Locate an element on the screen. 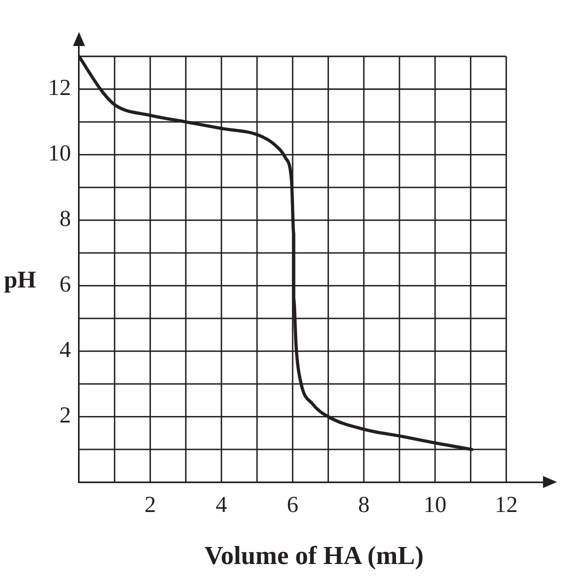 The image size is (561, 583). x-tick-label: 2 is located at coordinates (150, 505).